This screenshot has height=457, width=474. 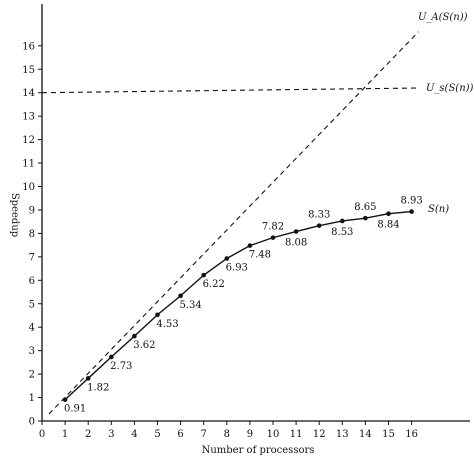 I want to click on y-tick-label-14: 14, so click(x=28, y=93).